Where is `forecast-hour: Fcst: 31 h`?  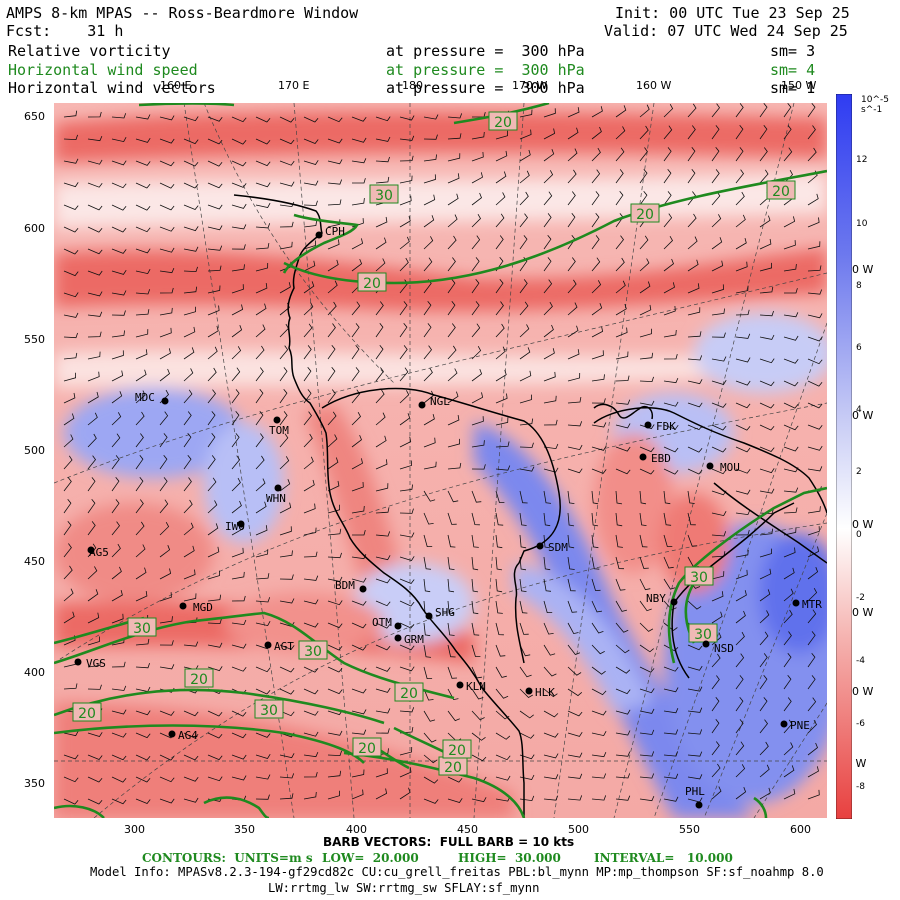 forecast-hour: Fcst: 31 h is located at coordinates (65, 31).